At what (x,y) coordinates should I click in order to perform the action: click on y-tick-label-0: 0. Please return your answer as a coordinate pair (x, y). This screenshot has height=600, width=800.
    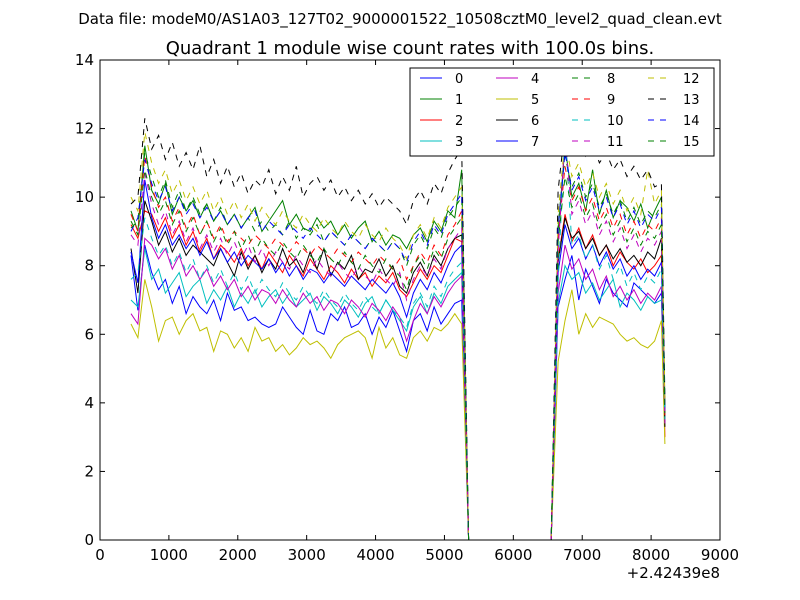
    Looking at the image, I should click on (89, 540).